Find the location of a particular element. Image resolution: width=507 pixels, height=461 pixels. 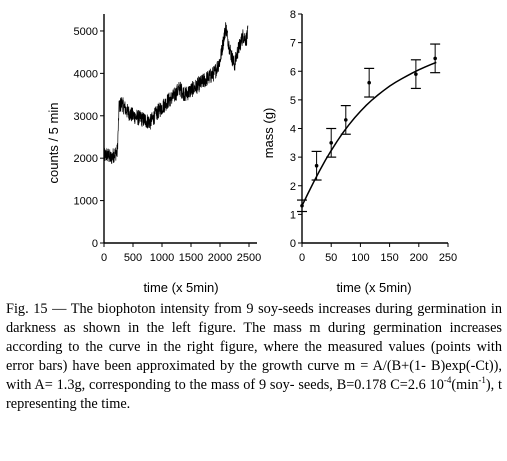

left-series-line is located at coordinates (176, 93).